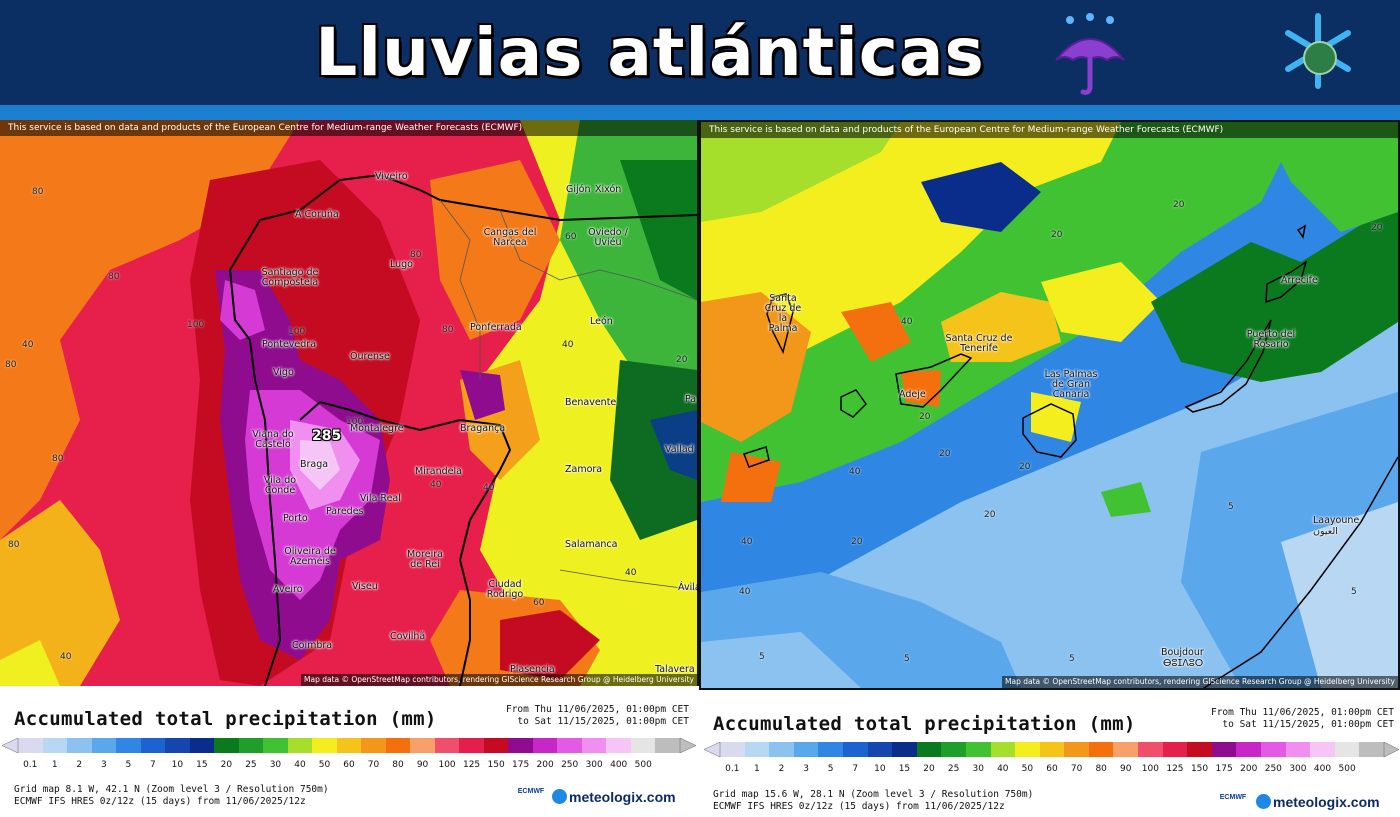  Describe the element at coordinates (1233, 797) in the screenshot. I see `ecmwf-logo: ECMWF` at that location.